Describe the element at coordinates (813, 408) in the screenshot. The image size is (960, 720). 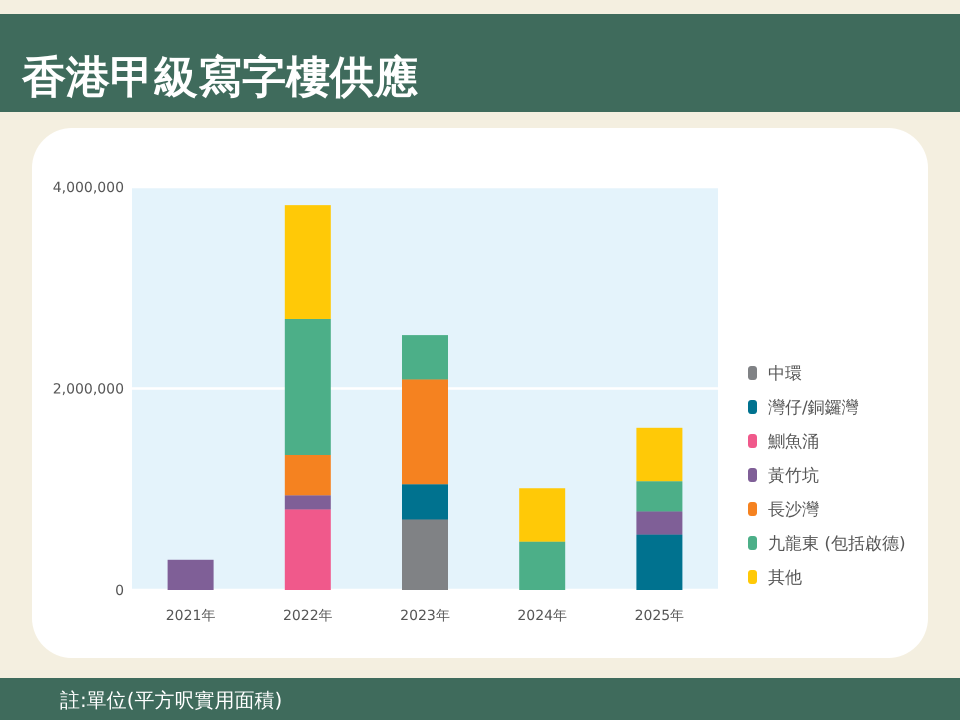
I see `legend-label: 灣仔/銅鑼灣` at that location.